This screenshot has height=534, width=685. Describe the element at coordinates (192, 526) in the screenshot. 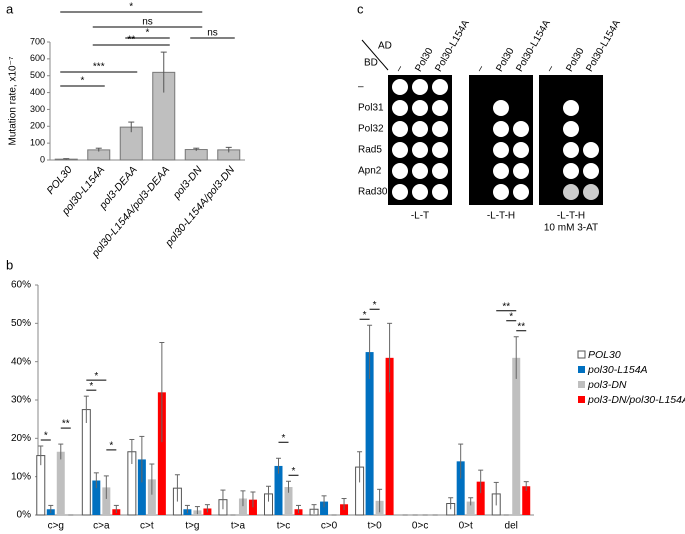

I see `x-tick-label: t>g` at that location.